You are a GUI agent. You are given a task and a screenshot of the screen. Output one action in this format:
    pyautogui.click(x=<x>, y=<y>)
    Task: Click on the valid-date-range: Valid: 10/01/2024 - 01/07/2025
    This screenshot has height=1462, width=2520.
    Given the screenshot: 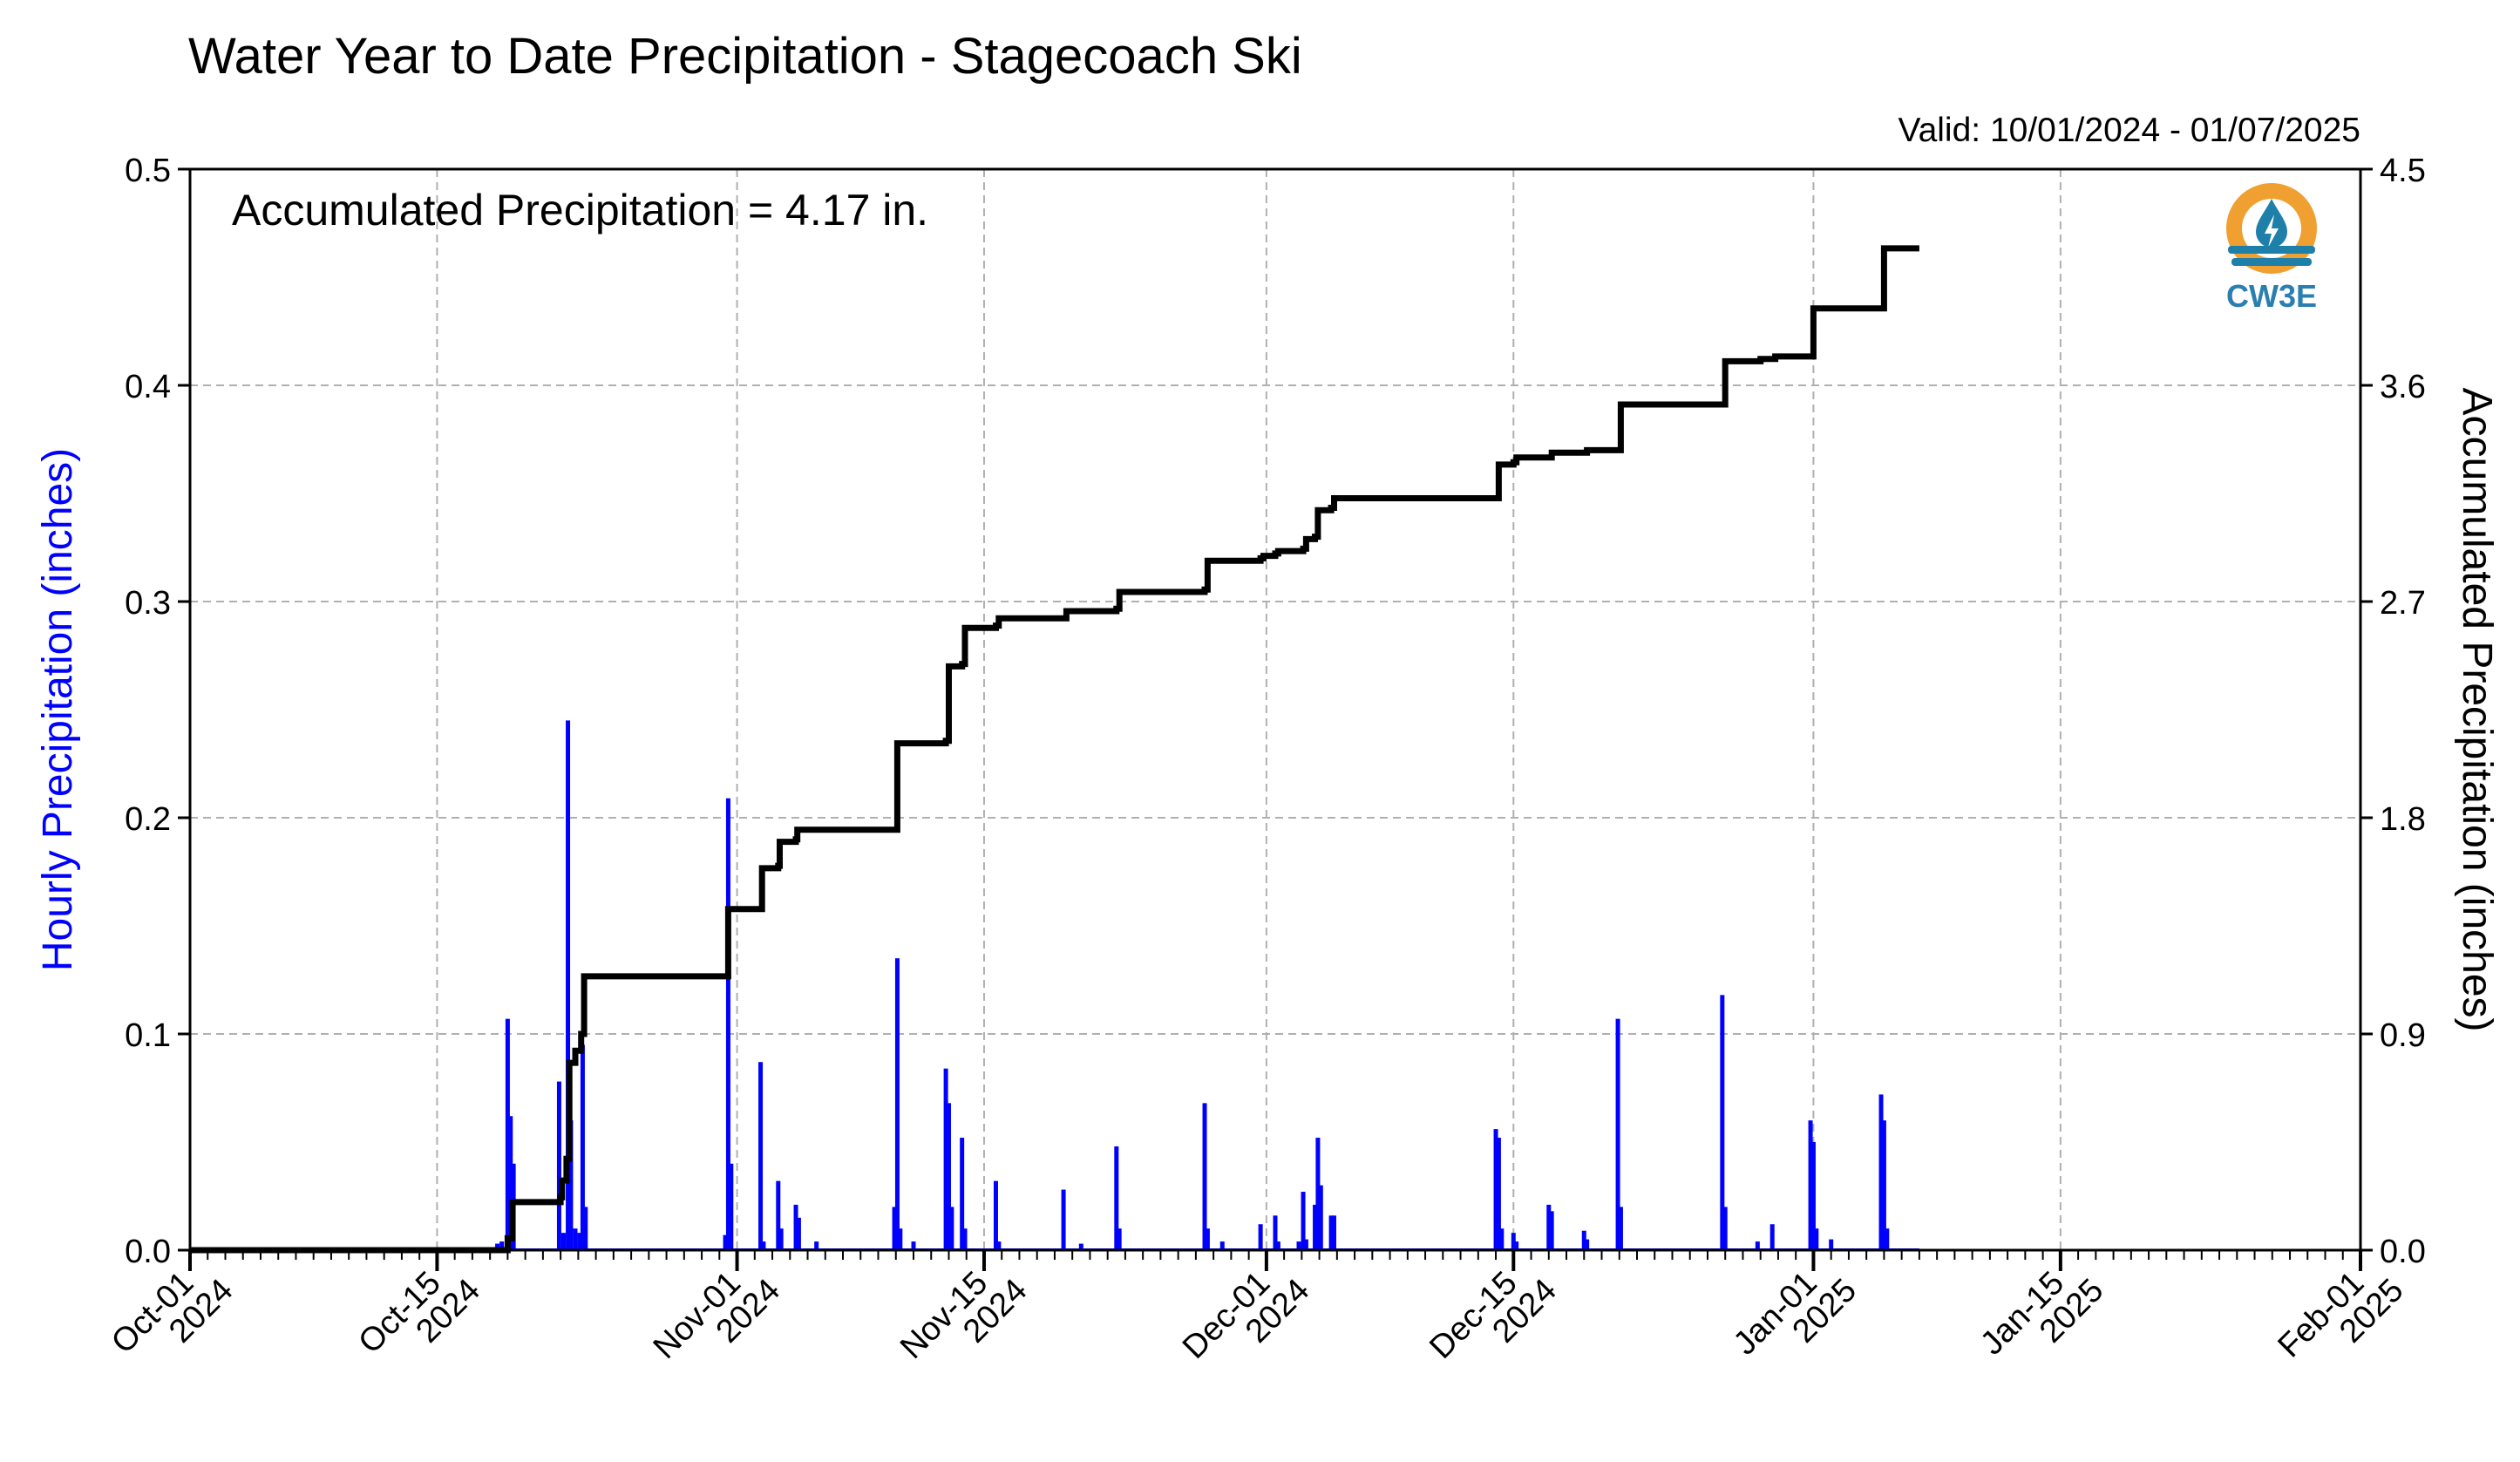 What is the action you would take?
    pyautogui.click(x=2129, y=130)
    